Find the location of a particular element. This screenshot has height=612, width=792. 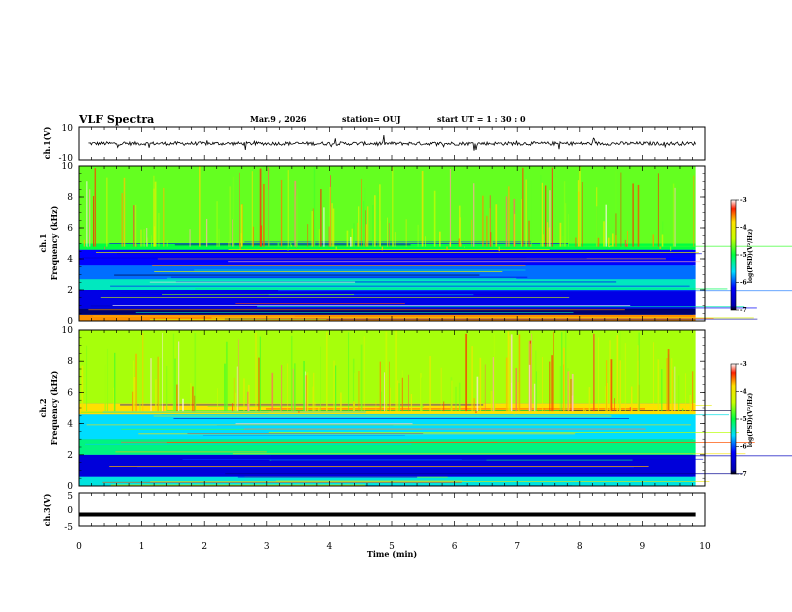

time-axis-tick-9: 9 is located at coordinates (643, 547).